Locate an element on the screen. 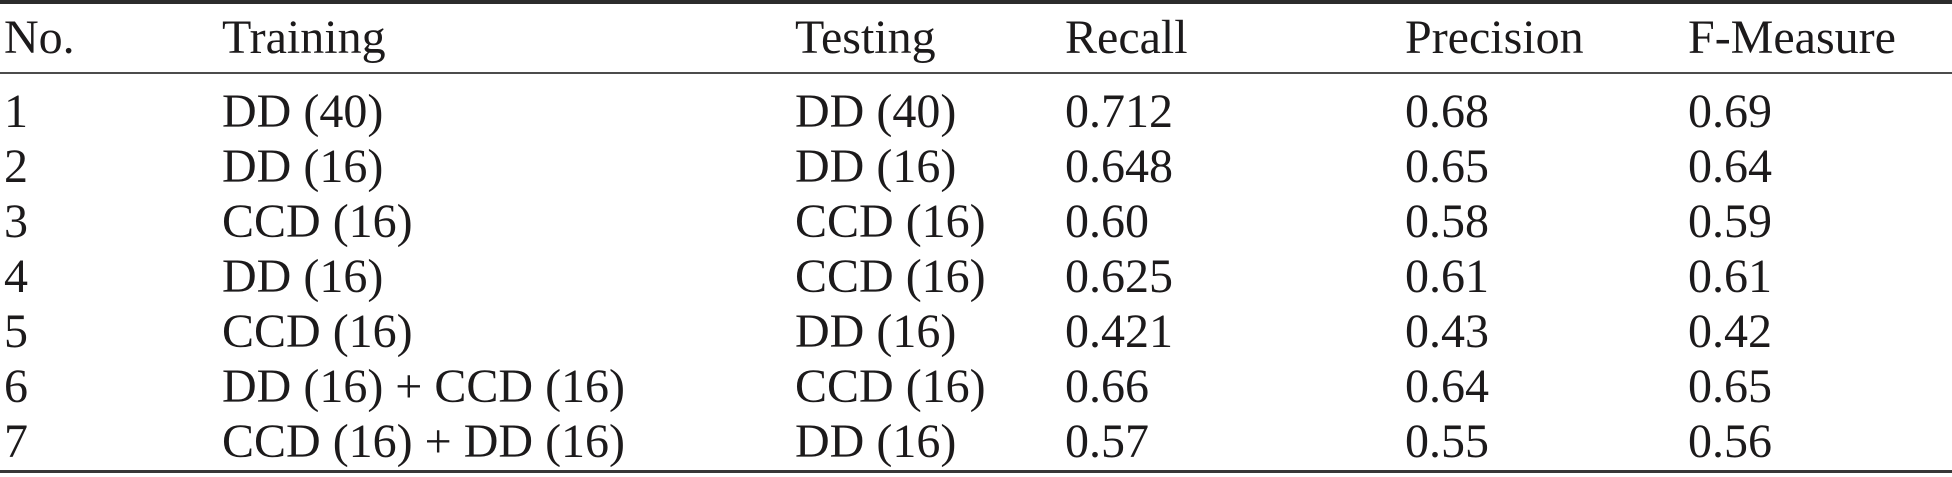 The width and height of the screenshot is (1952, 477). cell-precision: 0.68 is located at coordinates (1447, 111).